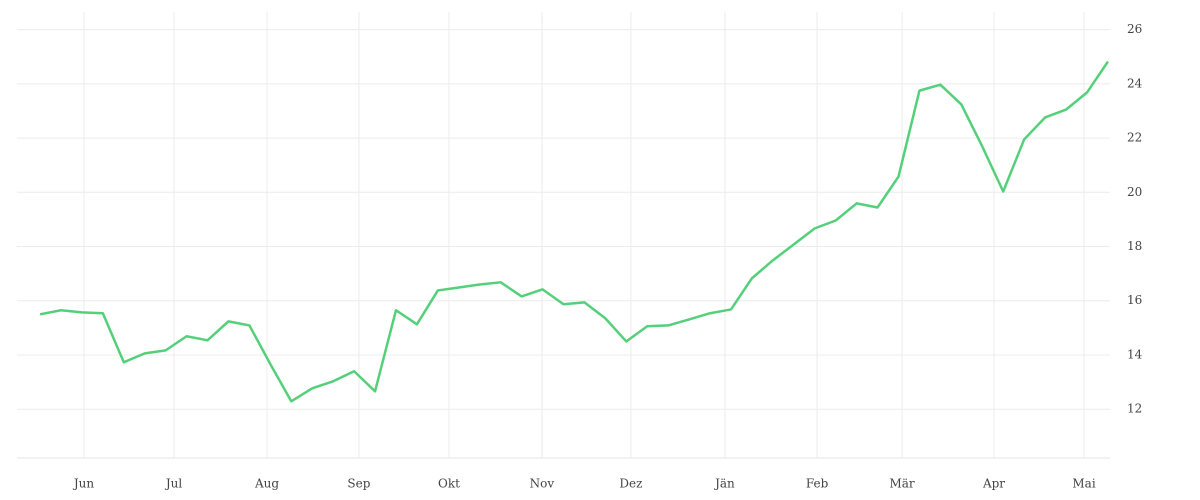  What do you see at coordinates (630, 484) in the screenshot?
I see `x-tick-label: Dez` at bounding box center [630, 484].